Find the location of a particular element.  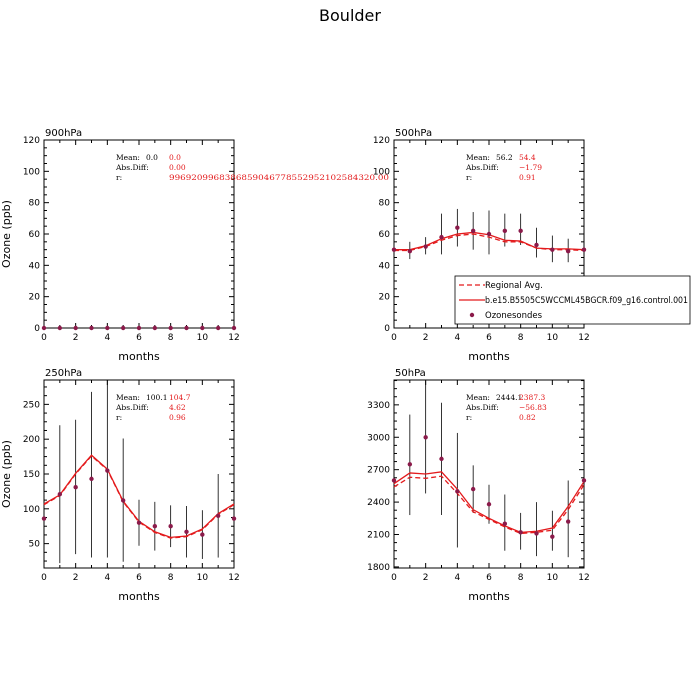

y-tick-label: 60 is located at coordinates (35, 235).